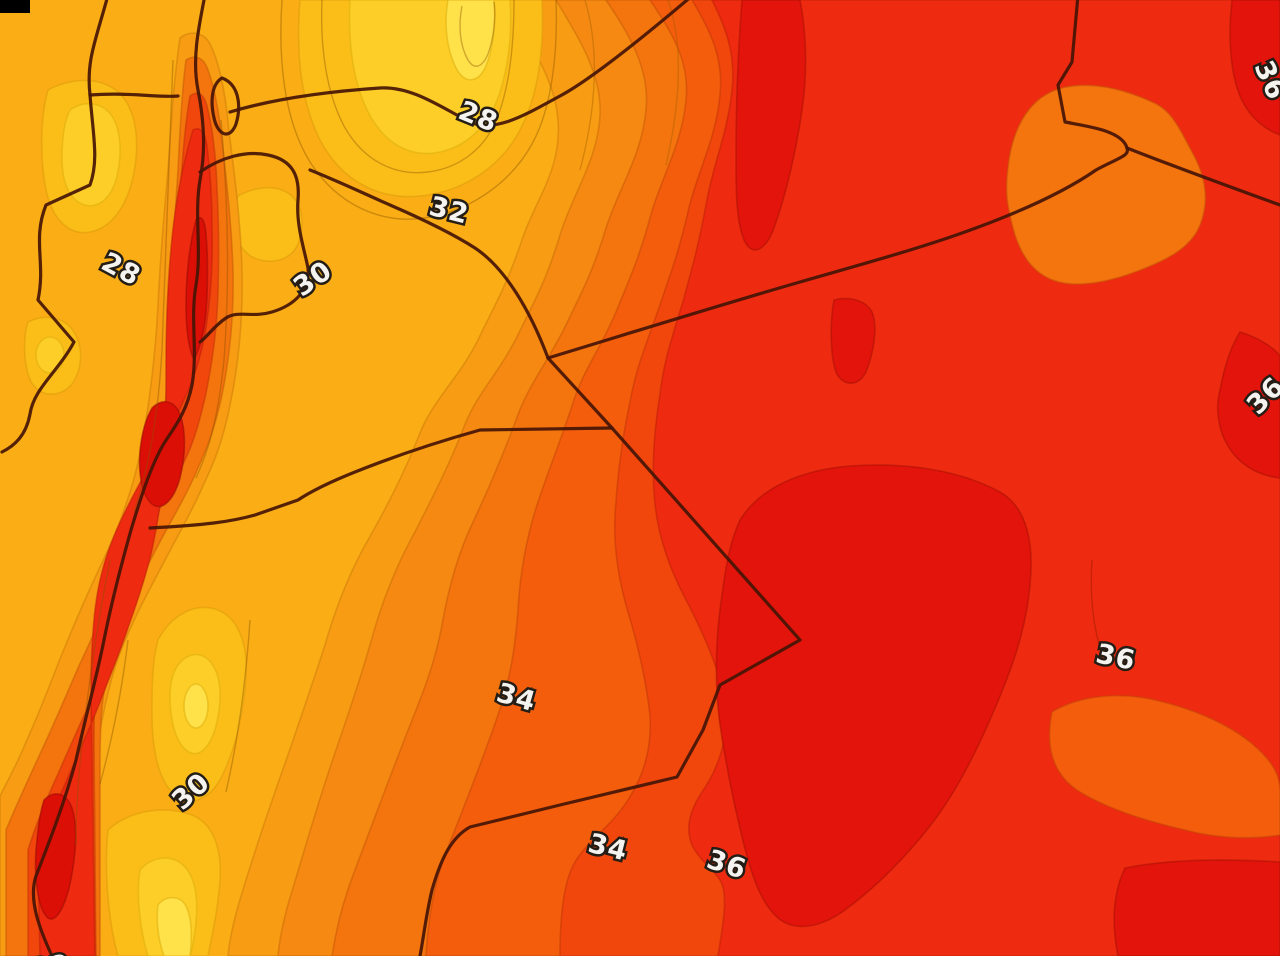 The image size is (1280, 956). Describe the element at coordinates (134, 95) in the screenshot. I see `border-galilee` at that location.